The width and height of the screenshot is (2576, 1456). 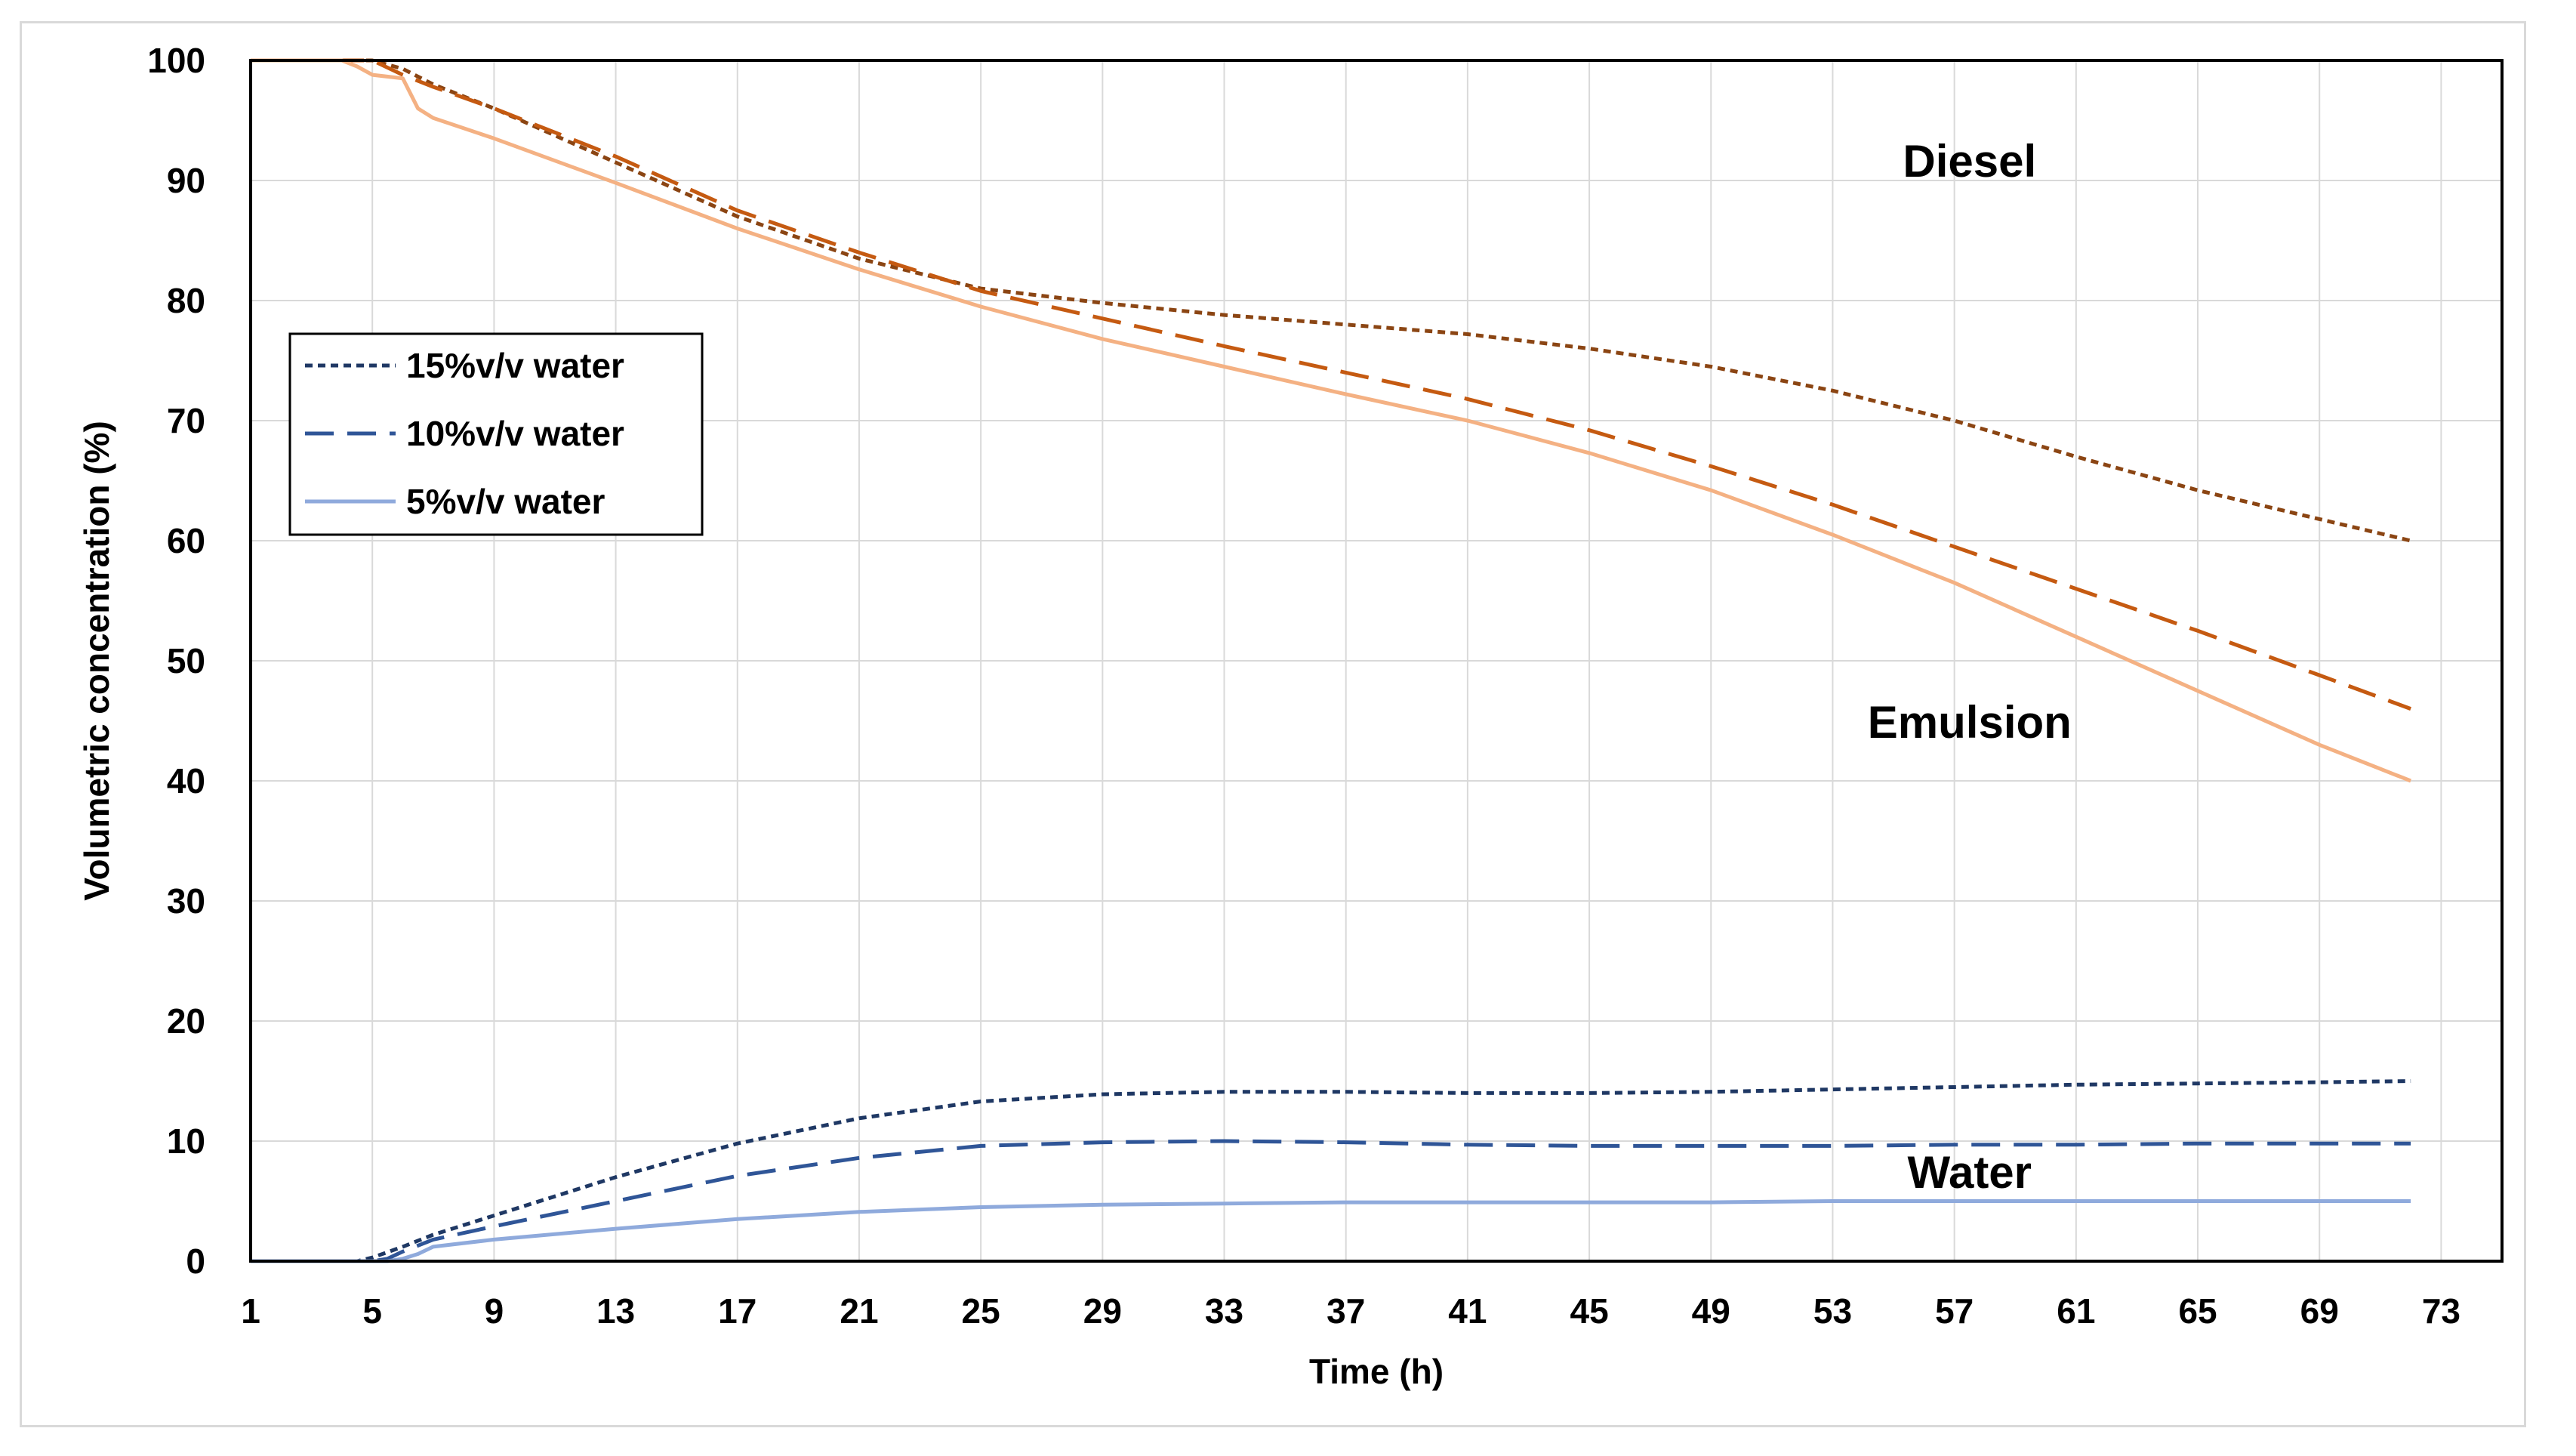 I want to click on y-tick-label: 70, so click(x=186, y=420).